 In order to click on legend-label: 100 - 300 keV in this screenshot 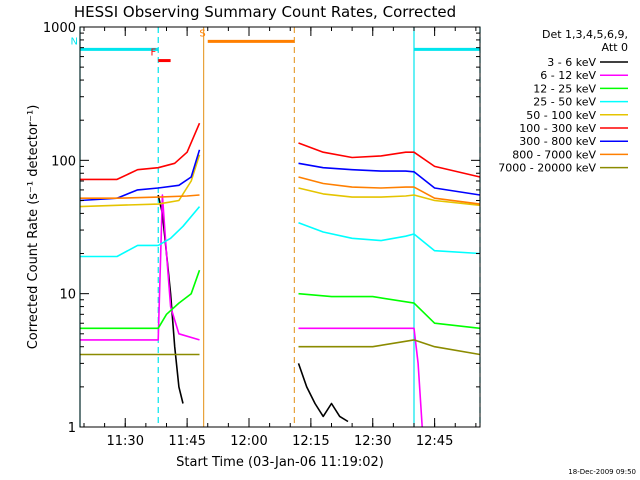, I will do `click(557, 128)`.